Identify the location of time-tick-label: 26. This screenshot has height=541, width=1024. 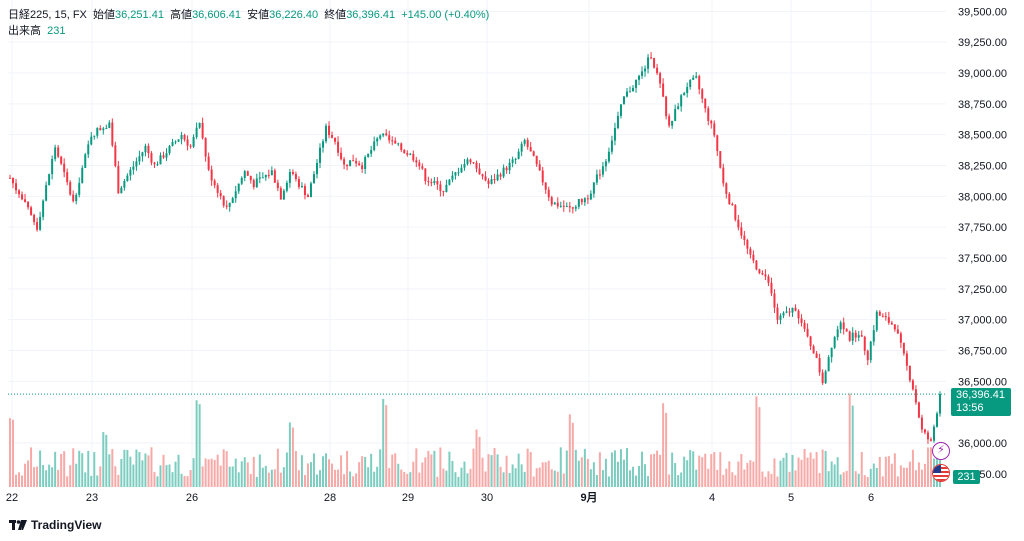
(192, 498).